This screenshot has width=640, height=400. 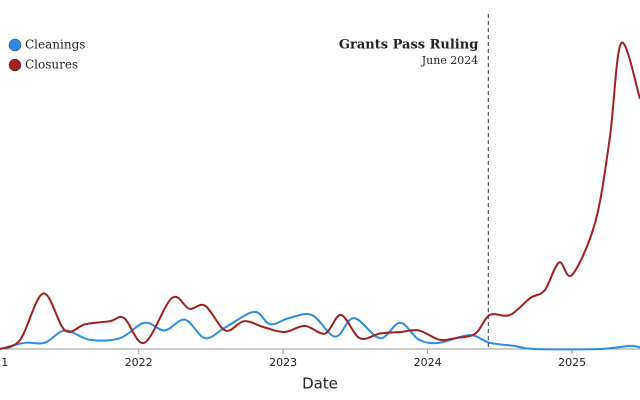 I want to click on legend-label: Closures, so click(x=51, y=65).